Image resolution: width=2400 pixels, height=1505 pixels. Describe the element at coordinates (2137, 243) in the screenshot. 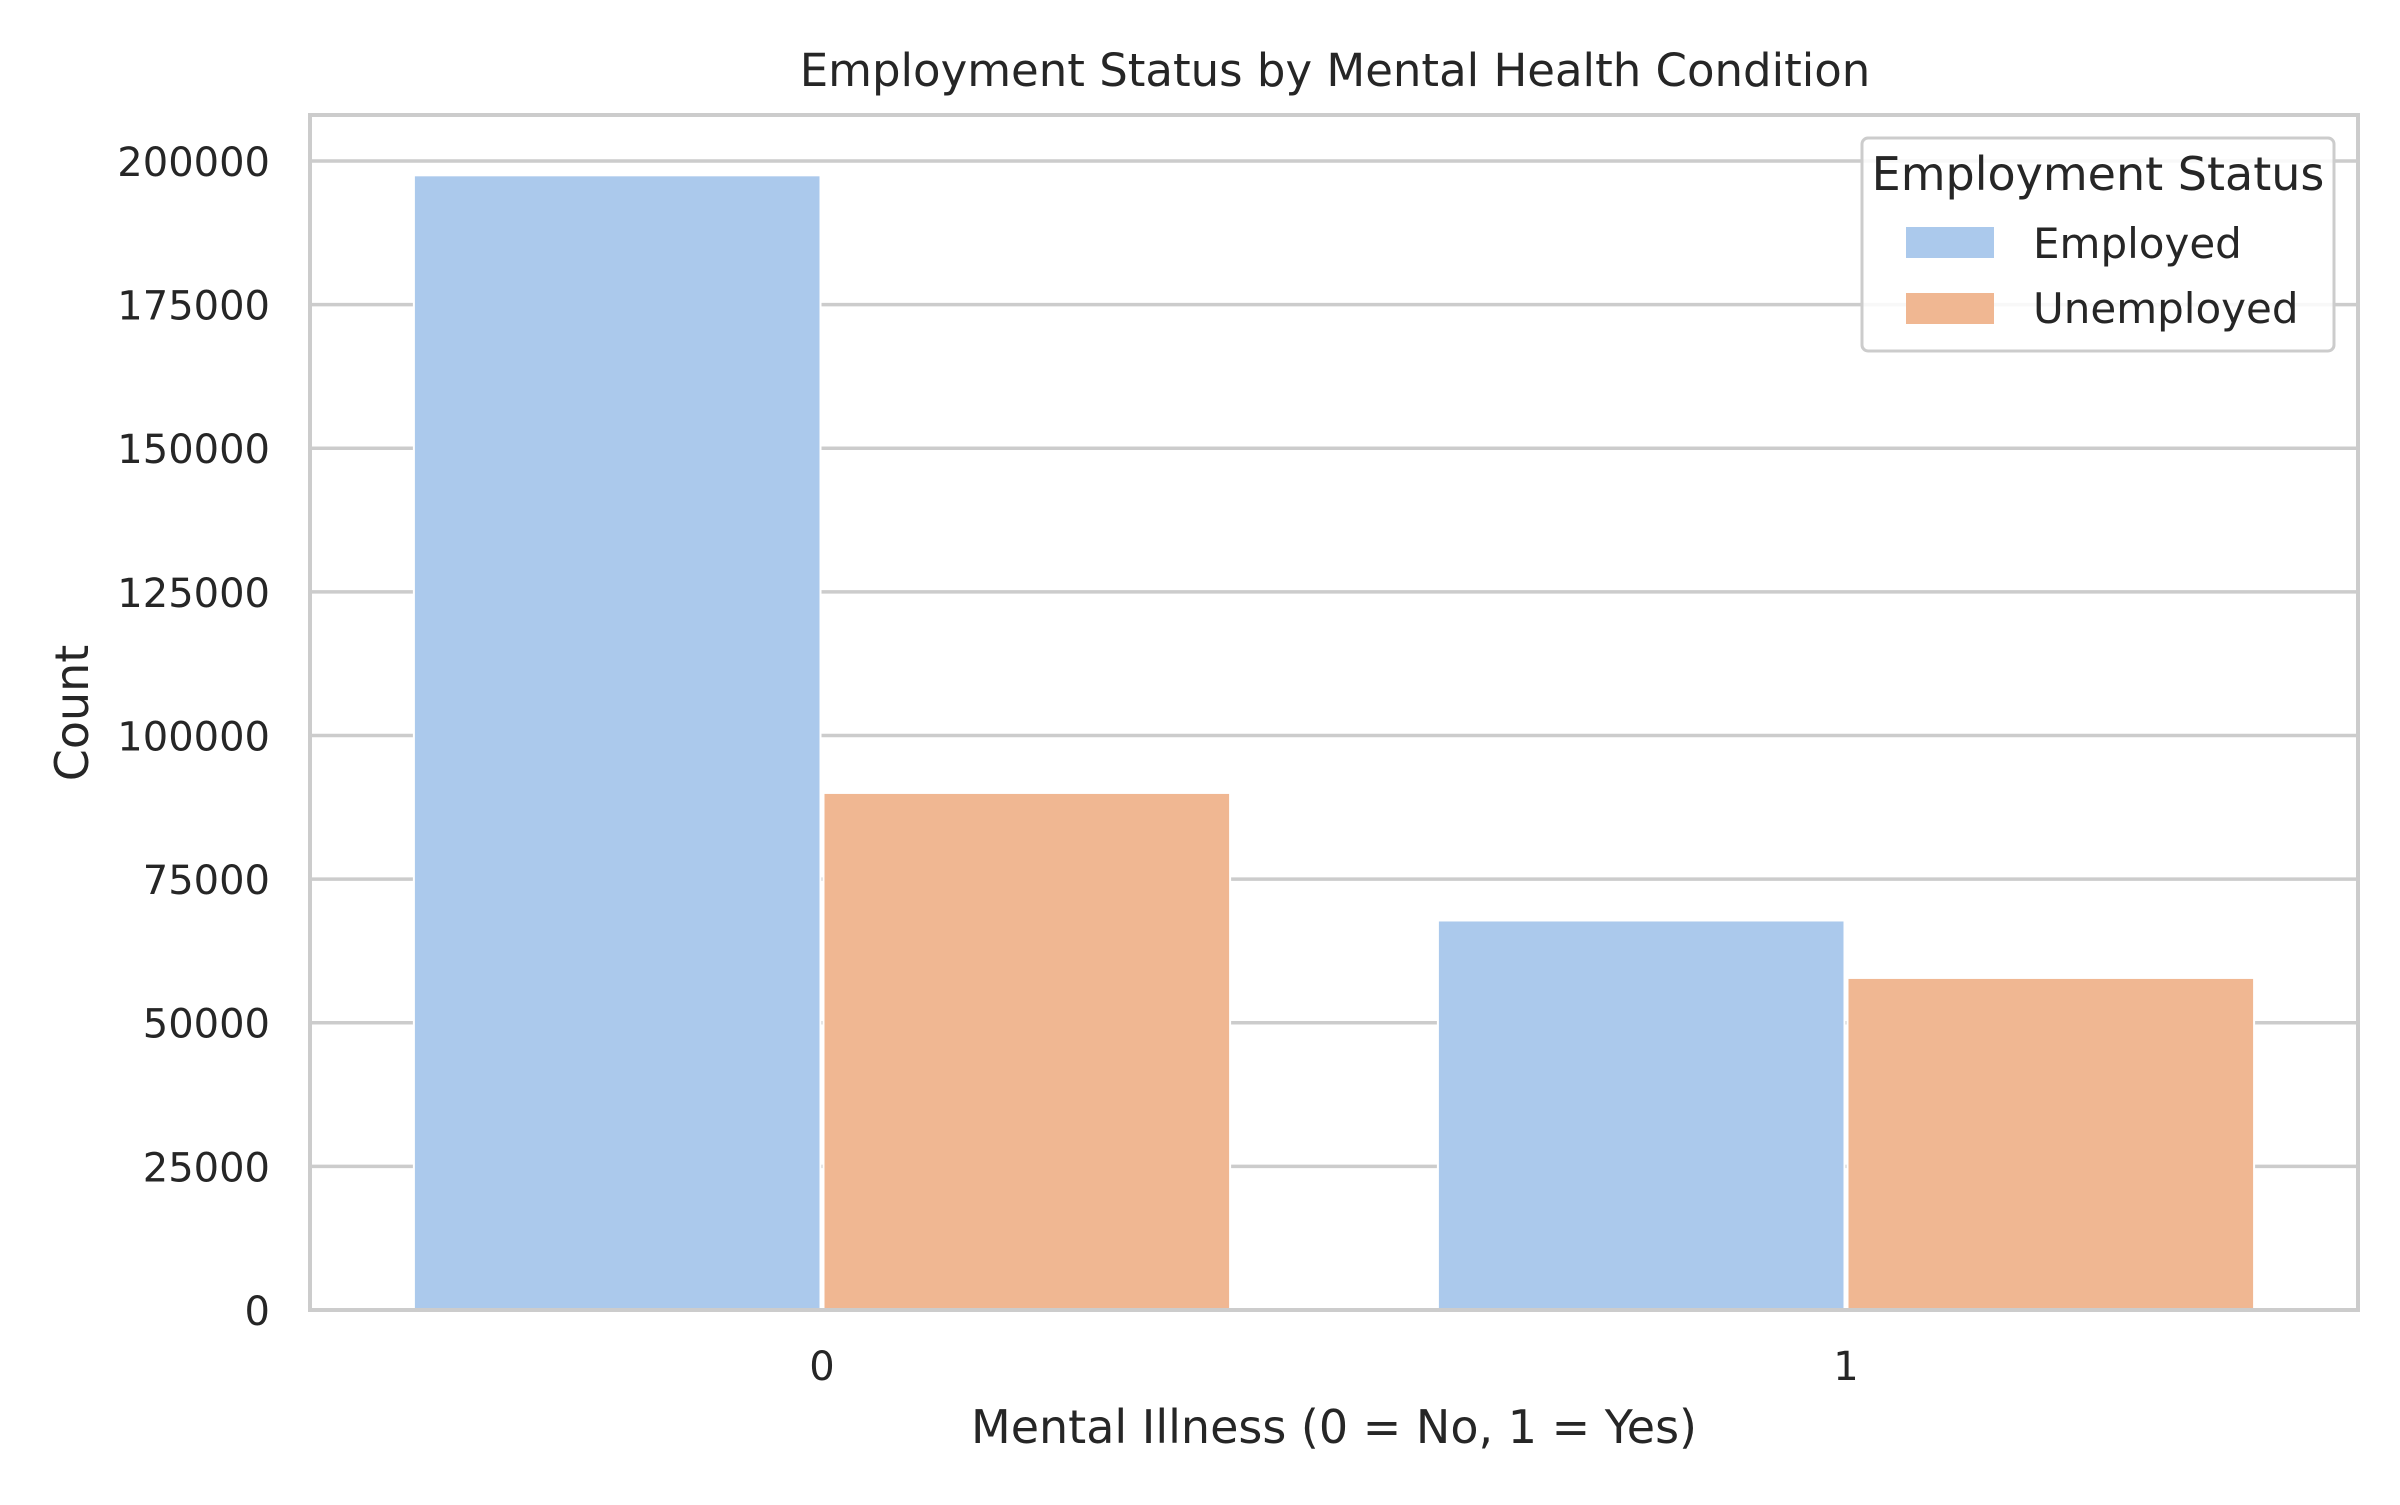

I see `legend-label-employed: Employed` at that location.